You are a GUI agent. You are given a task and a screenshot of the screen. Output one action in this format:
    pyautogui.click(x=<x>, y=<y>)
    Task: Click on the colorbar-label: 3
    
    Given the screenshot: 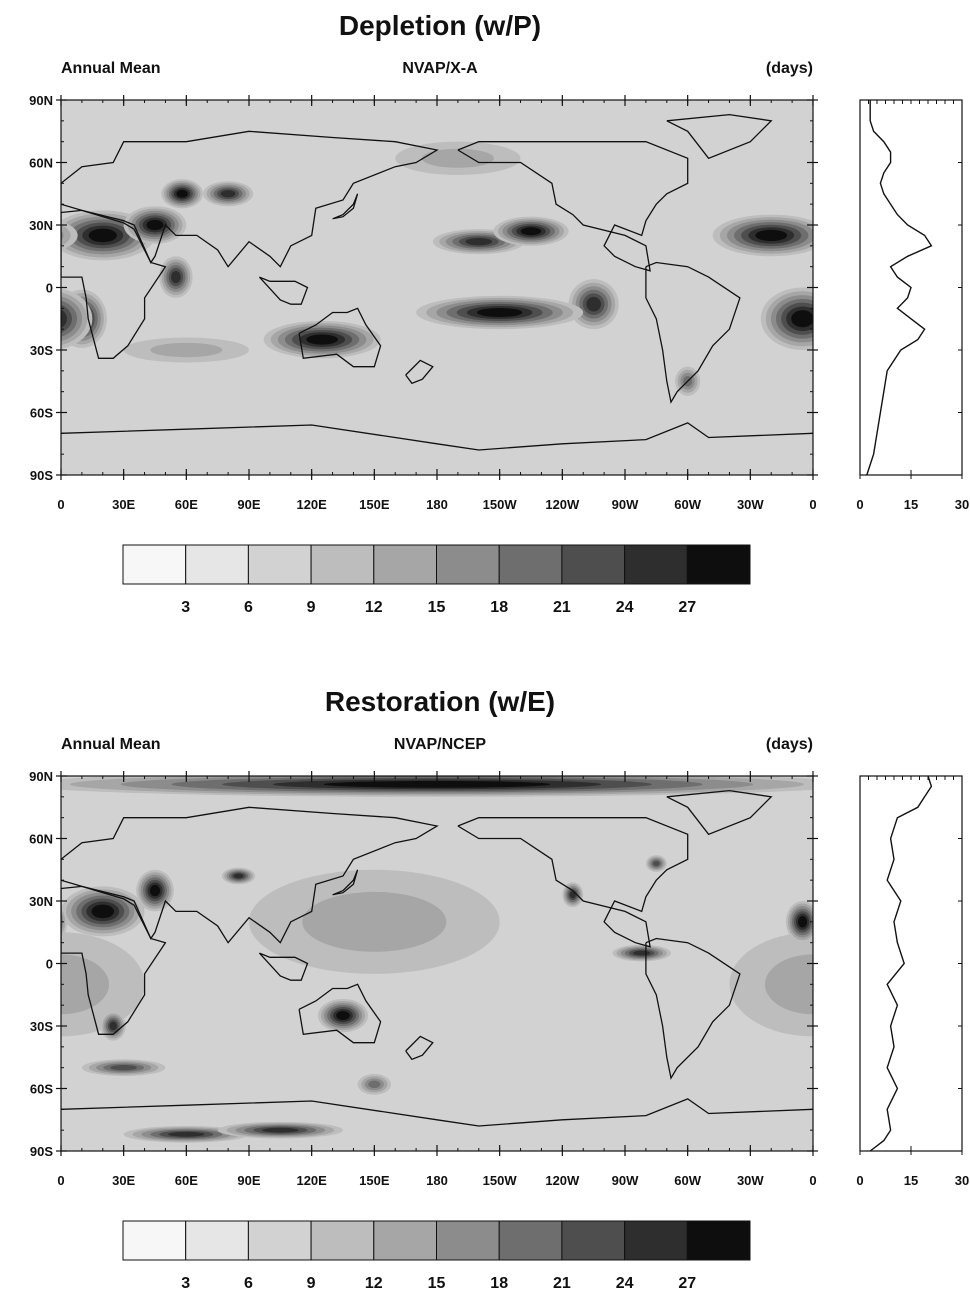 What is the action you would take?
    pyautogui.click(x=185, y=607)
    